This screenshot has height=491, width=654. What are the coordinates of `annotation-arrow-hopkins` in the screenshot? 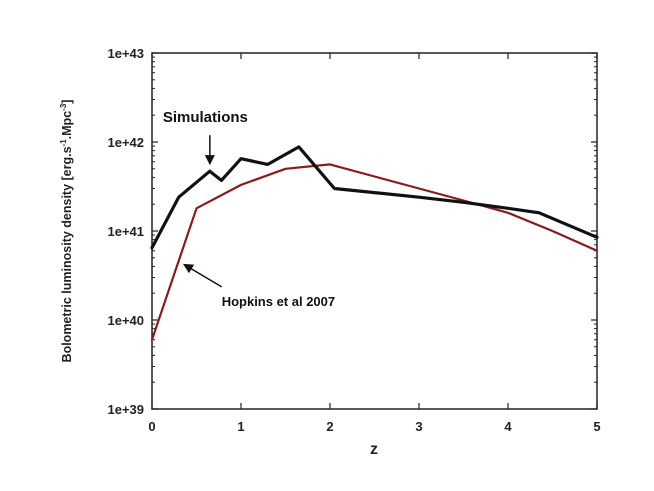 It's located at (202, 275).